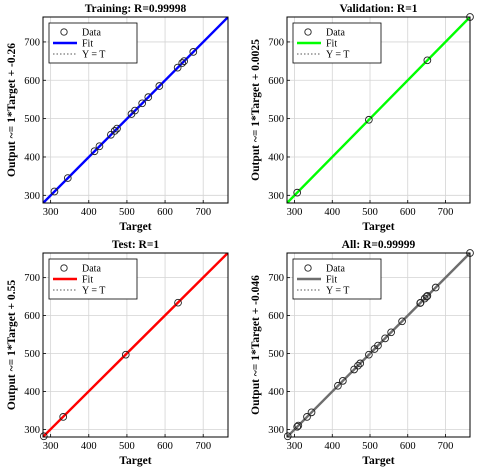 Image resolution: width=480 pixels, height=474 pixels. Describe the element at coordinates (256, 345) in the screenshot. I see `y-axis-label: Output ~= 1*Target + -0.046` at that location.